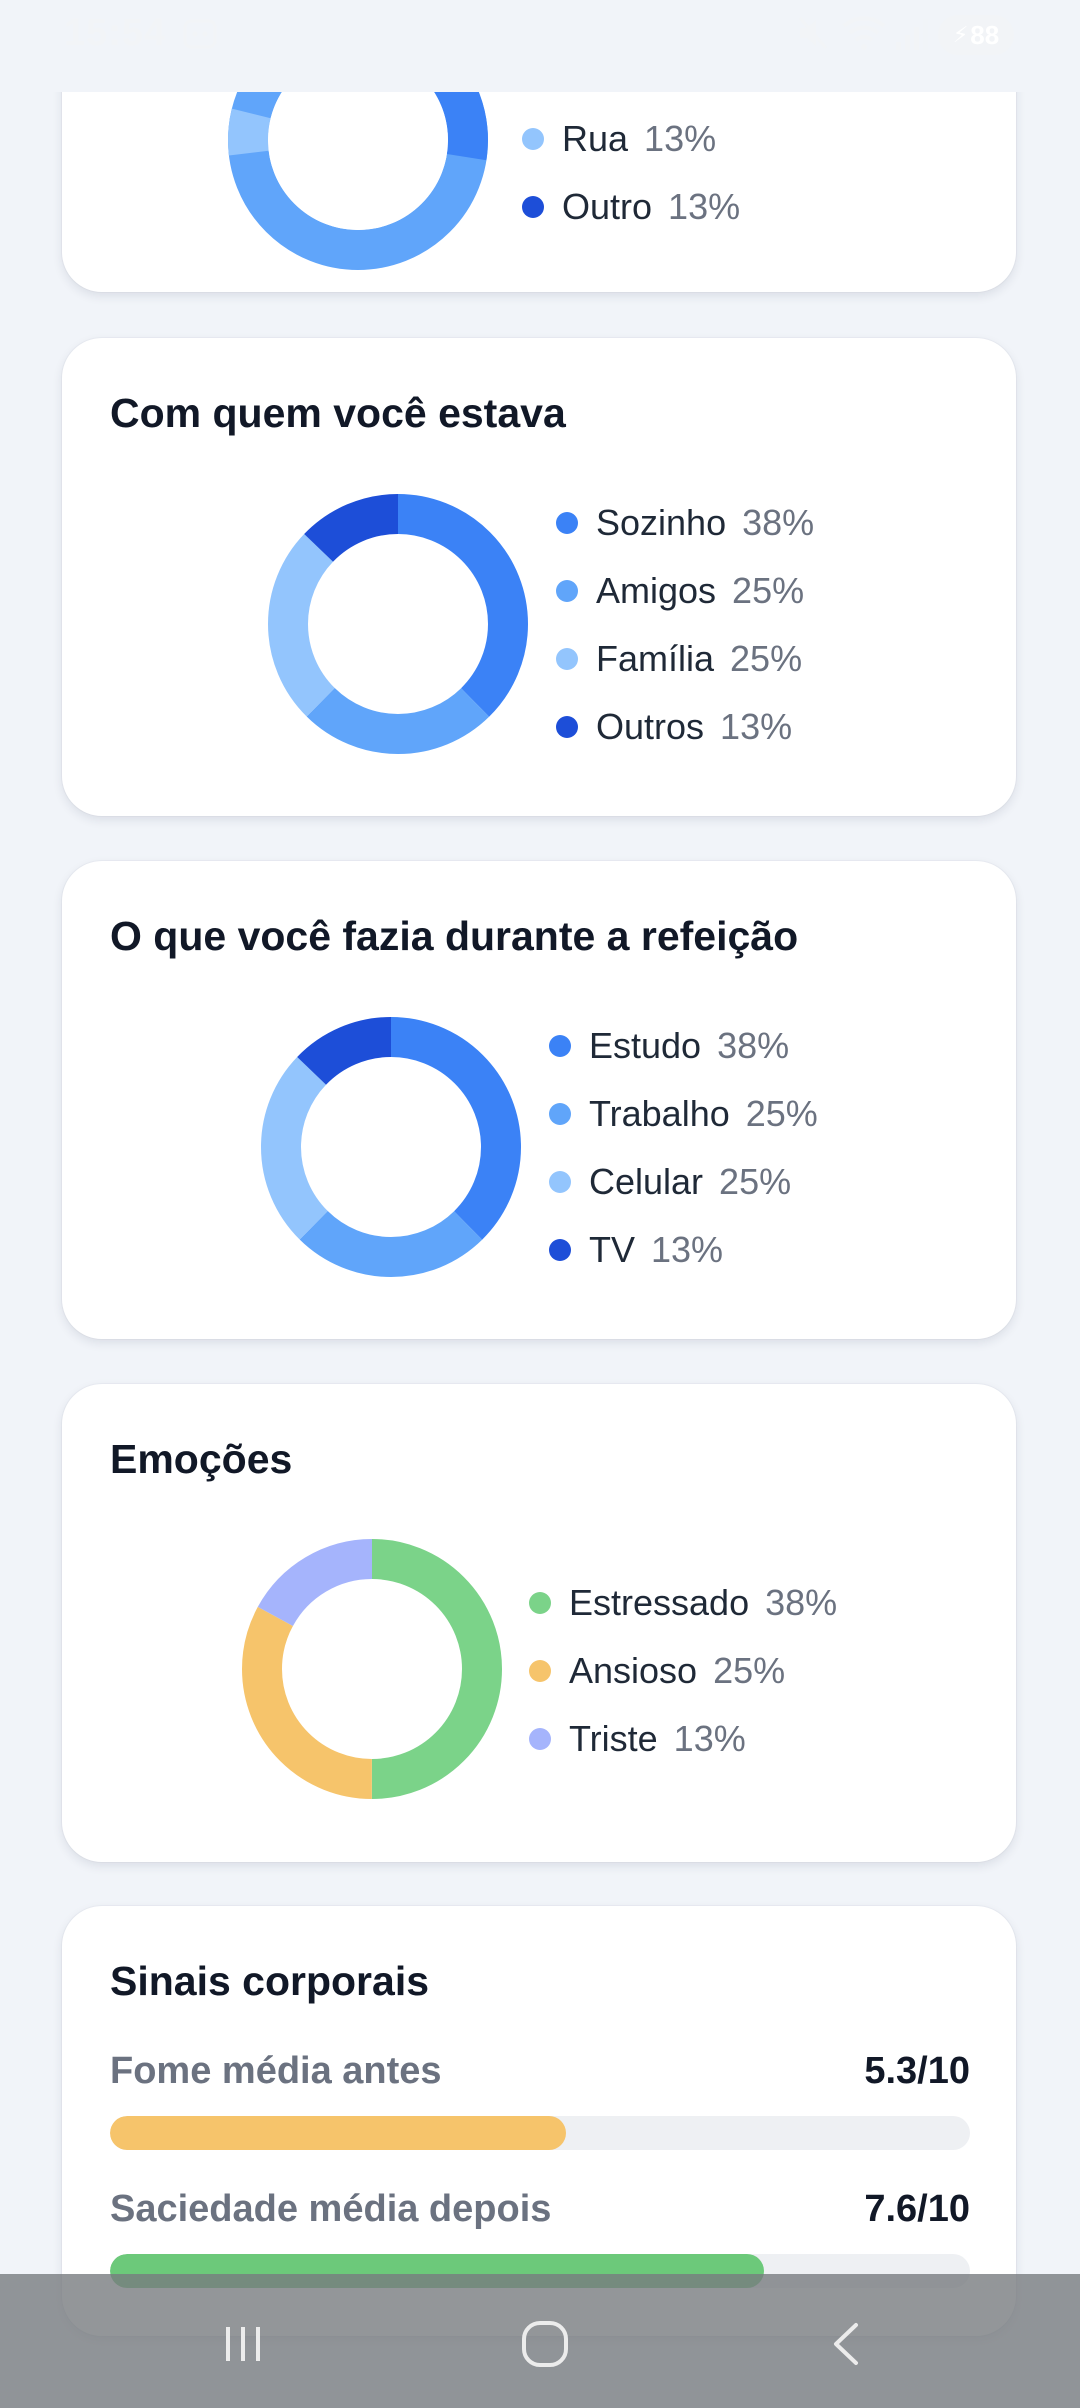 This screenshot has width=1080, height=2408. I want to click on legend-item: Sozinho 38%, so click(685, 523).